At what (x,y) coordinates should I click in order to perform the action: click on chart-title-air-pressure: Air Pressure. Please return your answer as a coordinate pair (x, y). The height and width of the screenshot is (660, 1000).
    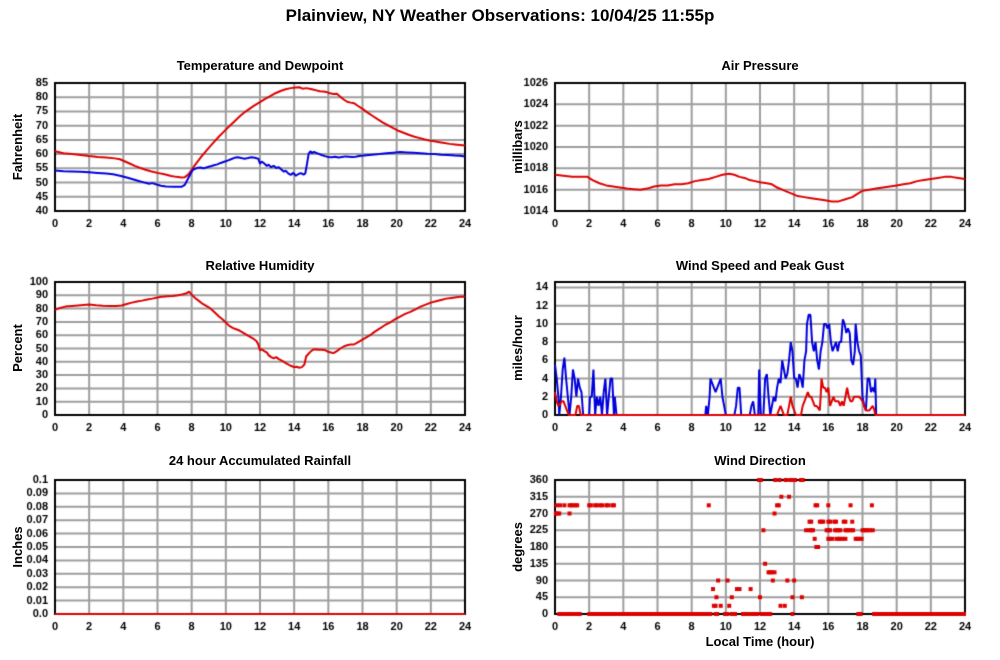
    Looking at the image, I should click on (760, 65).